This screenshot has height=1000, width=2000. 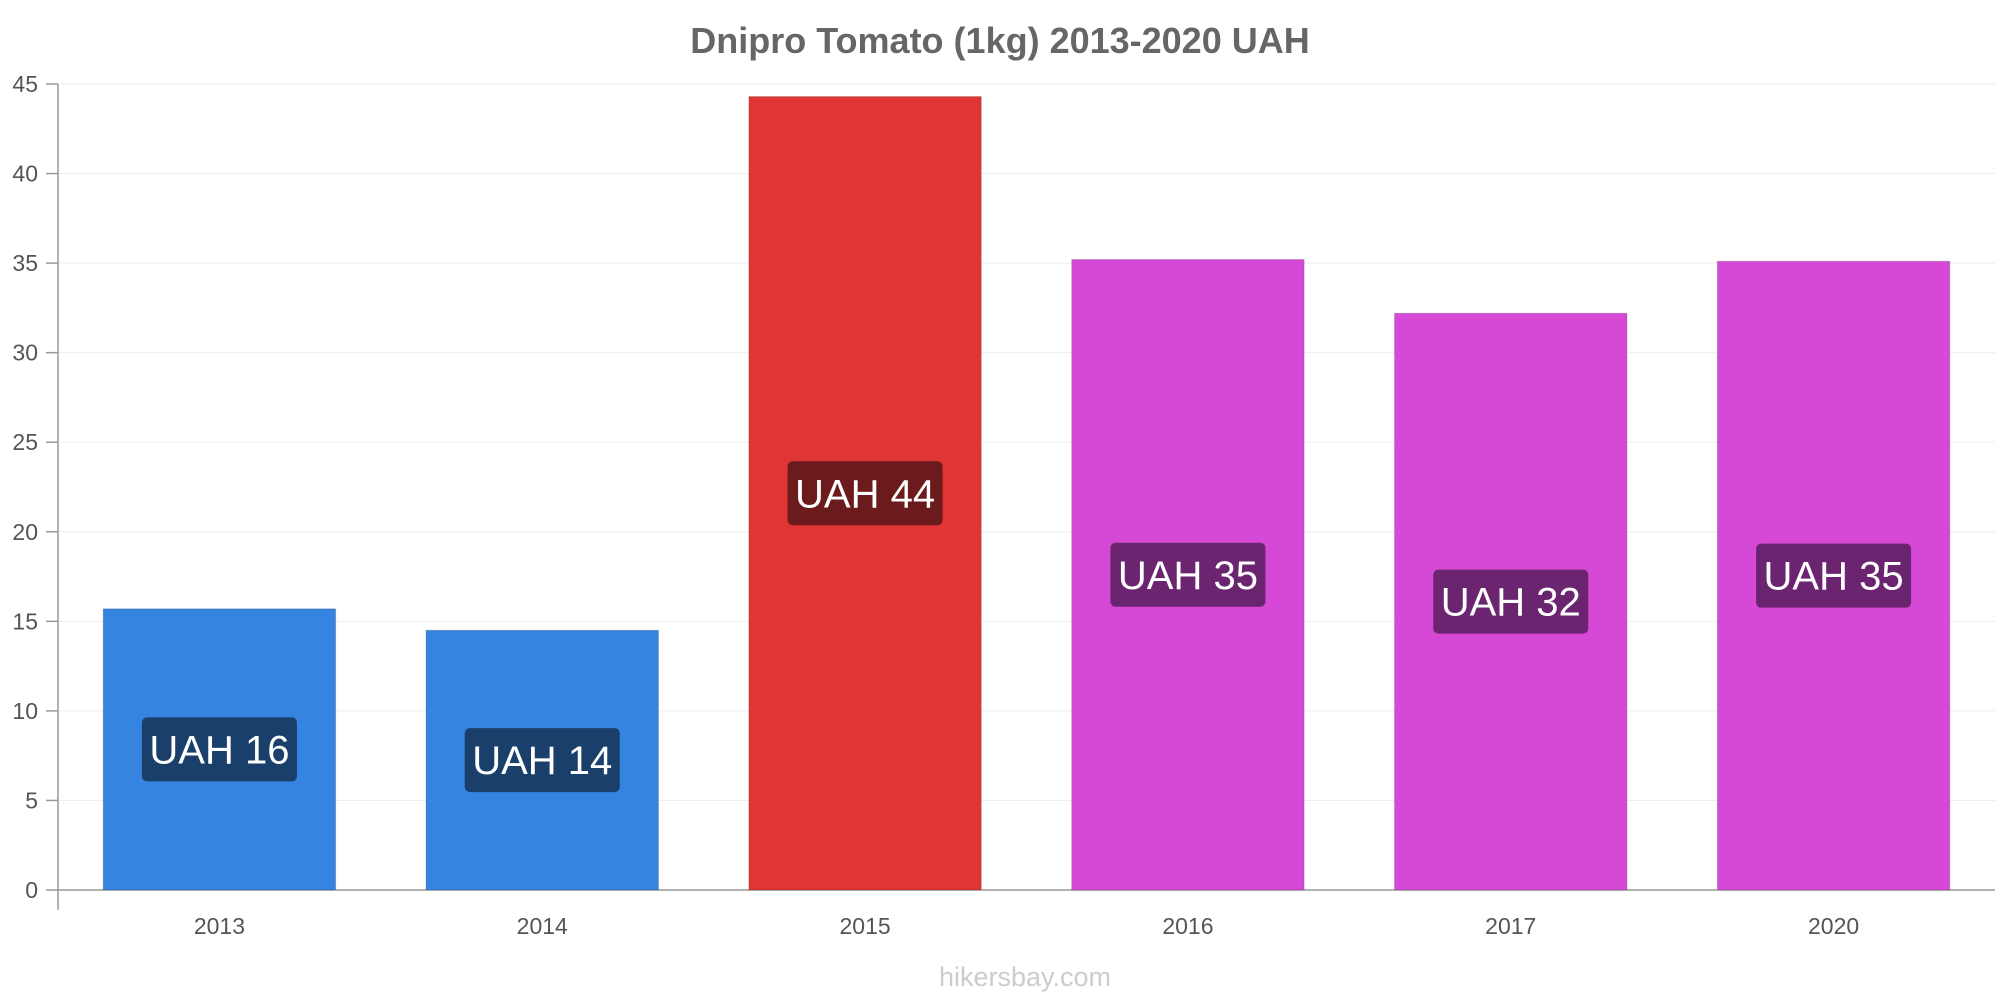 I want to click on x-tick-label-2020: 2020, so click(x=1833, y=926).